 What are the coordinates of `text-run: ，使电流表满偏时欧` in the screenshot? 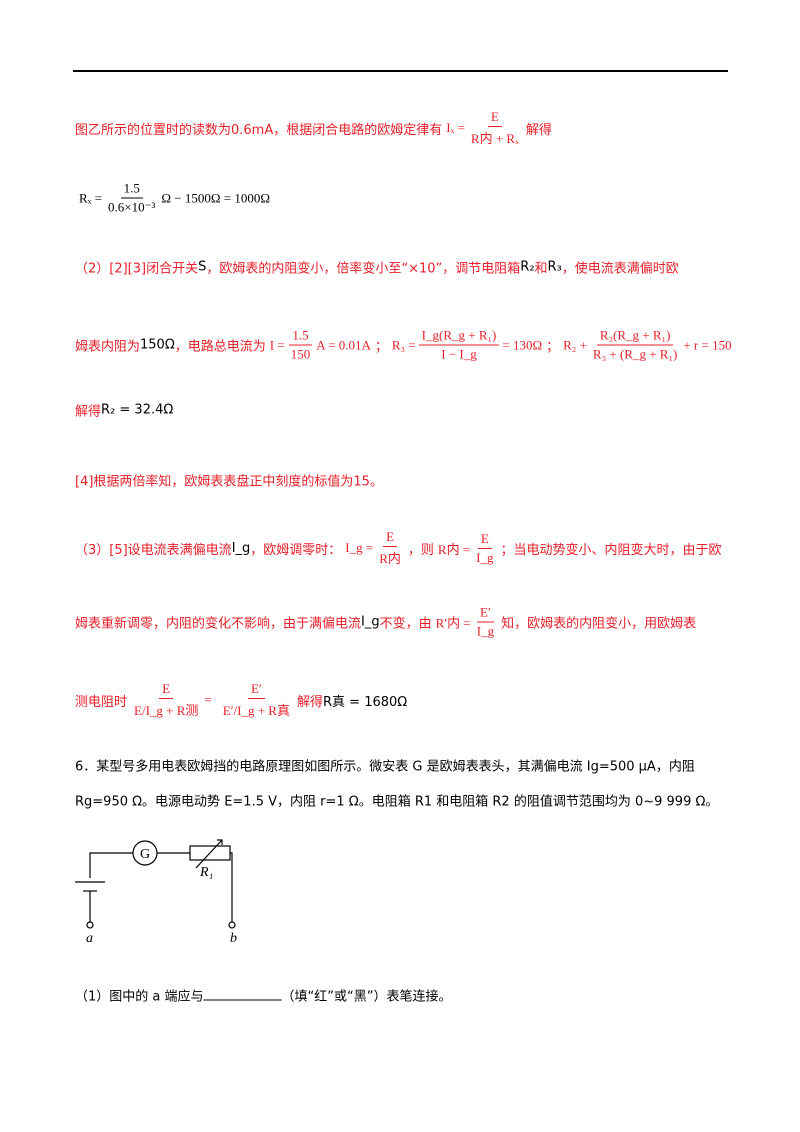 It's located at (620, 269).